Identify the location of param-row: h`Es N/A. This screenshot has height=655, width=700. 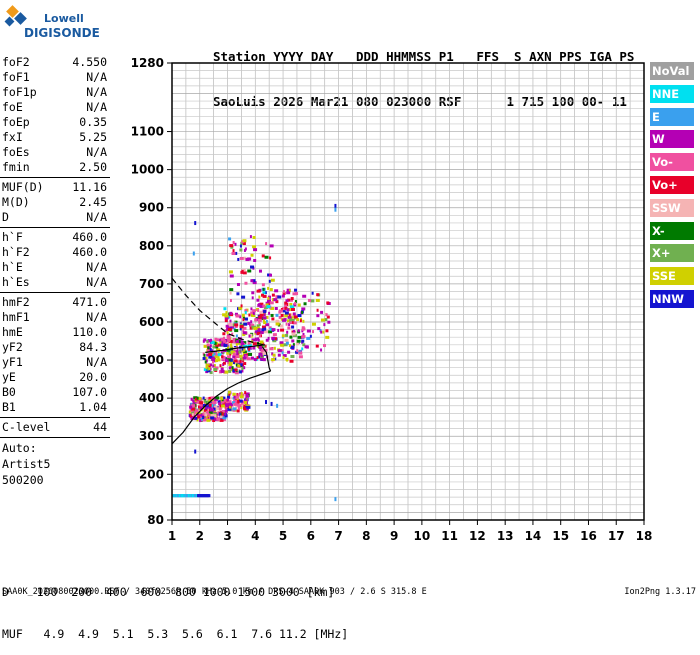
(55, 282).